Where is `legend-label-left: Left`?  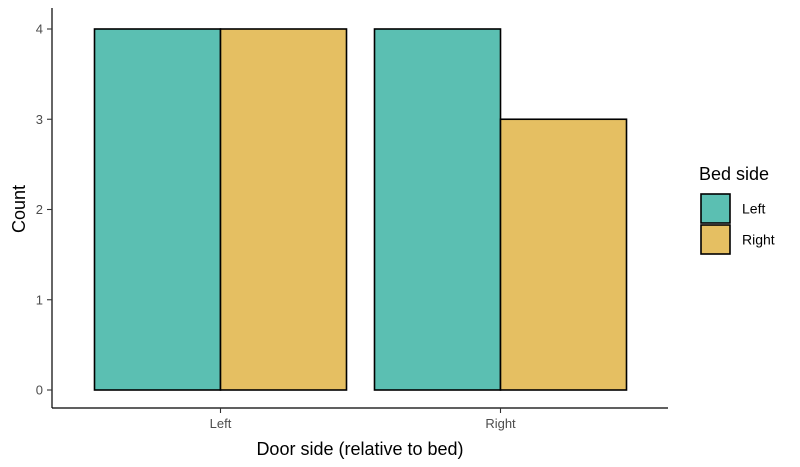
legend-label-left: Left is located at coordinates (753, 209).